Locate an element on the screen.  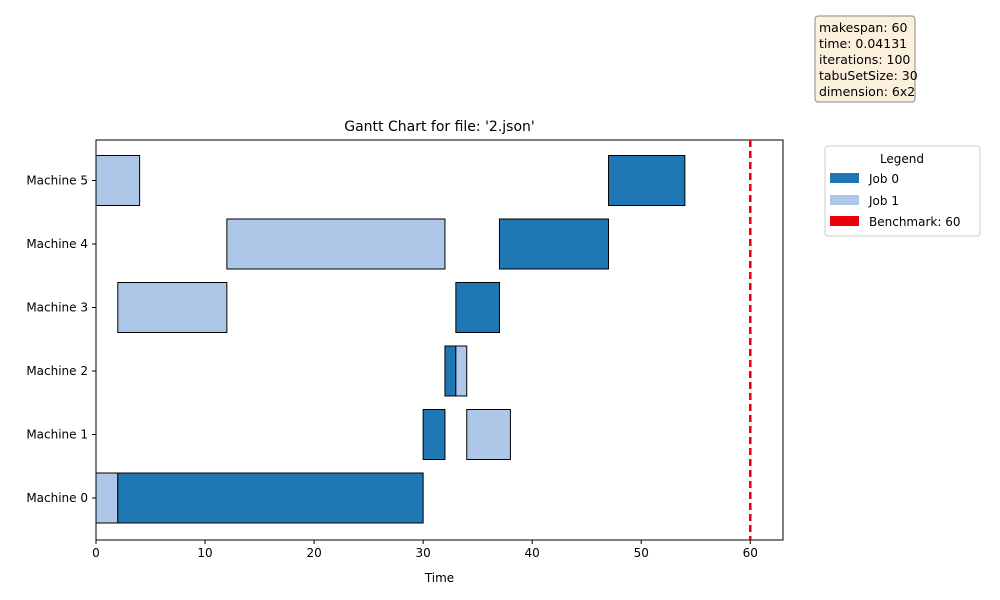
info-time: time: 0.04131 is located at coordinates (863, 43).